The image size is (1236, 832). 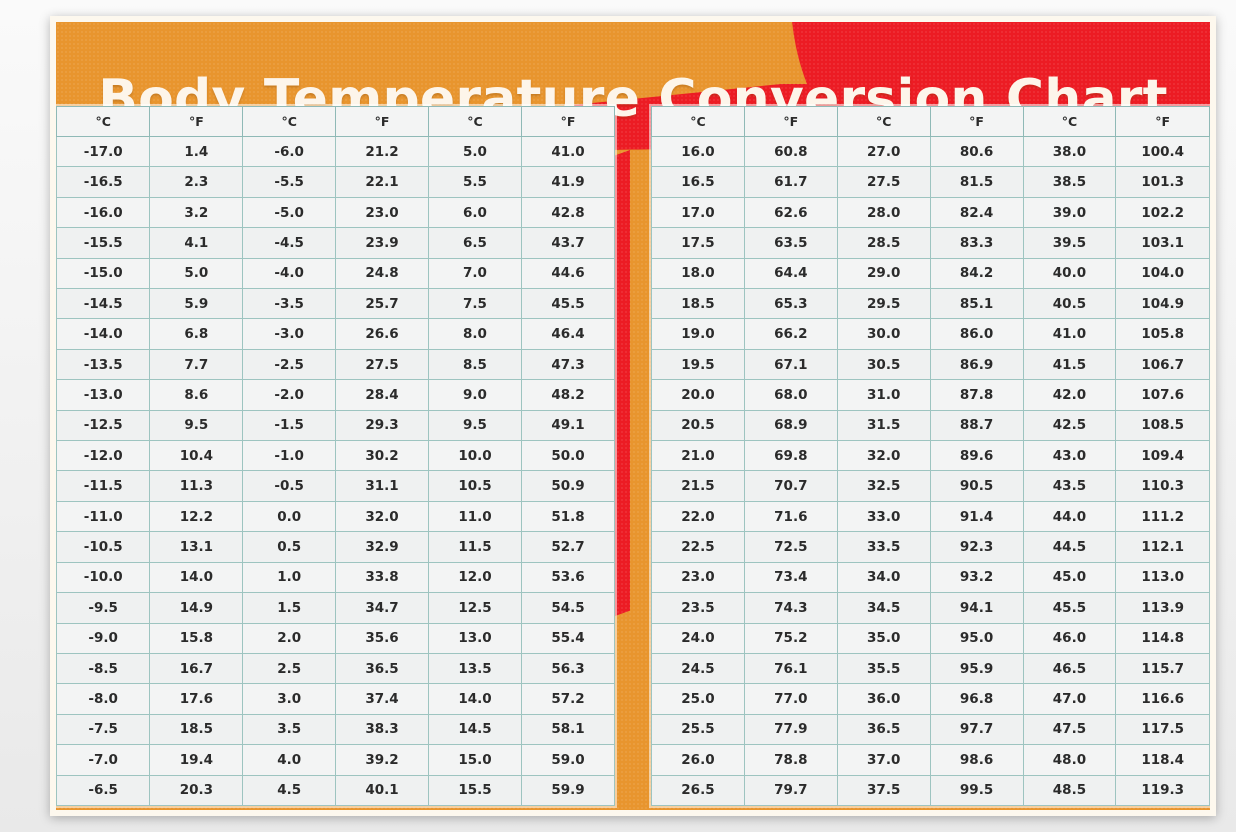 What do you see at coordinates (698, 668) in the screenshot?
I see `cell-celsius: 24.5` at bounding box center [698, 668].